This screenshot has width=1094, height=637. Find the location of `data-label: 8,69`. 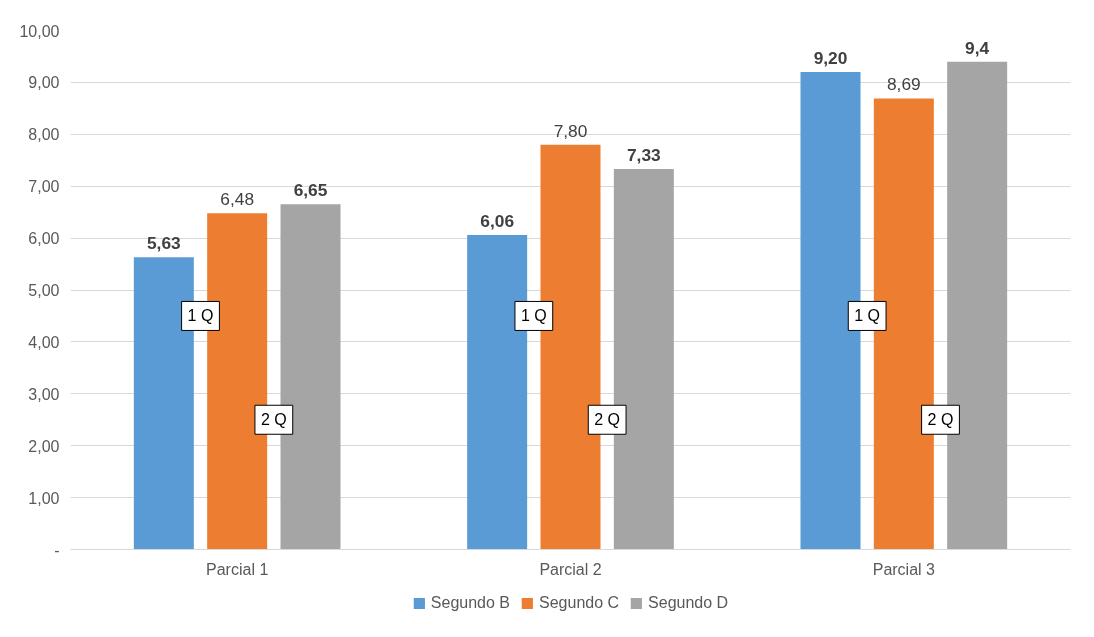

data-label: 8,69 is located at coordinates (903, 84).